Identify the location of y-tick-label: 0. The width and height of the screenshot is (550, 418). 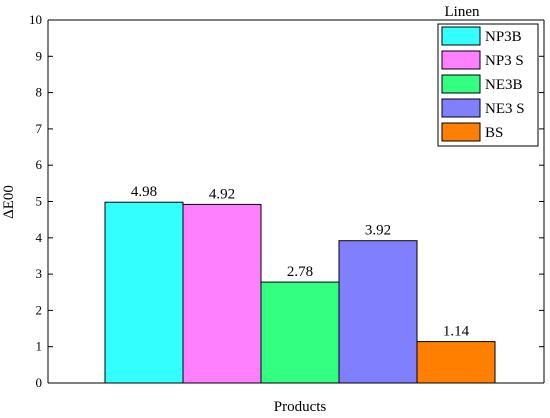
(39, 382).